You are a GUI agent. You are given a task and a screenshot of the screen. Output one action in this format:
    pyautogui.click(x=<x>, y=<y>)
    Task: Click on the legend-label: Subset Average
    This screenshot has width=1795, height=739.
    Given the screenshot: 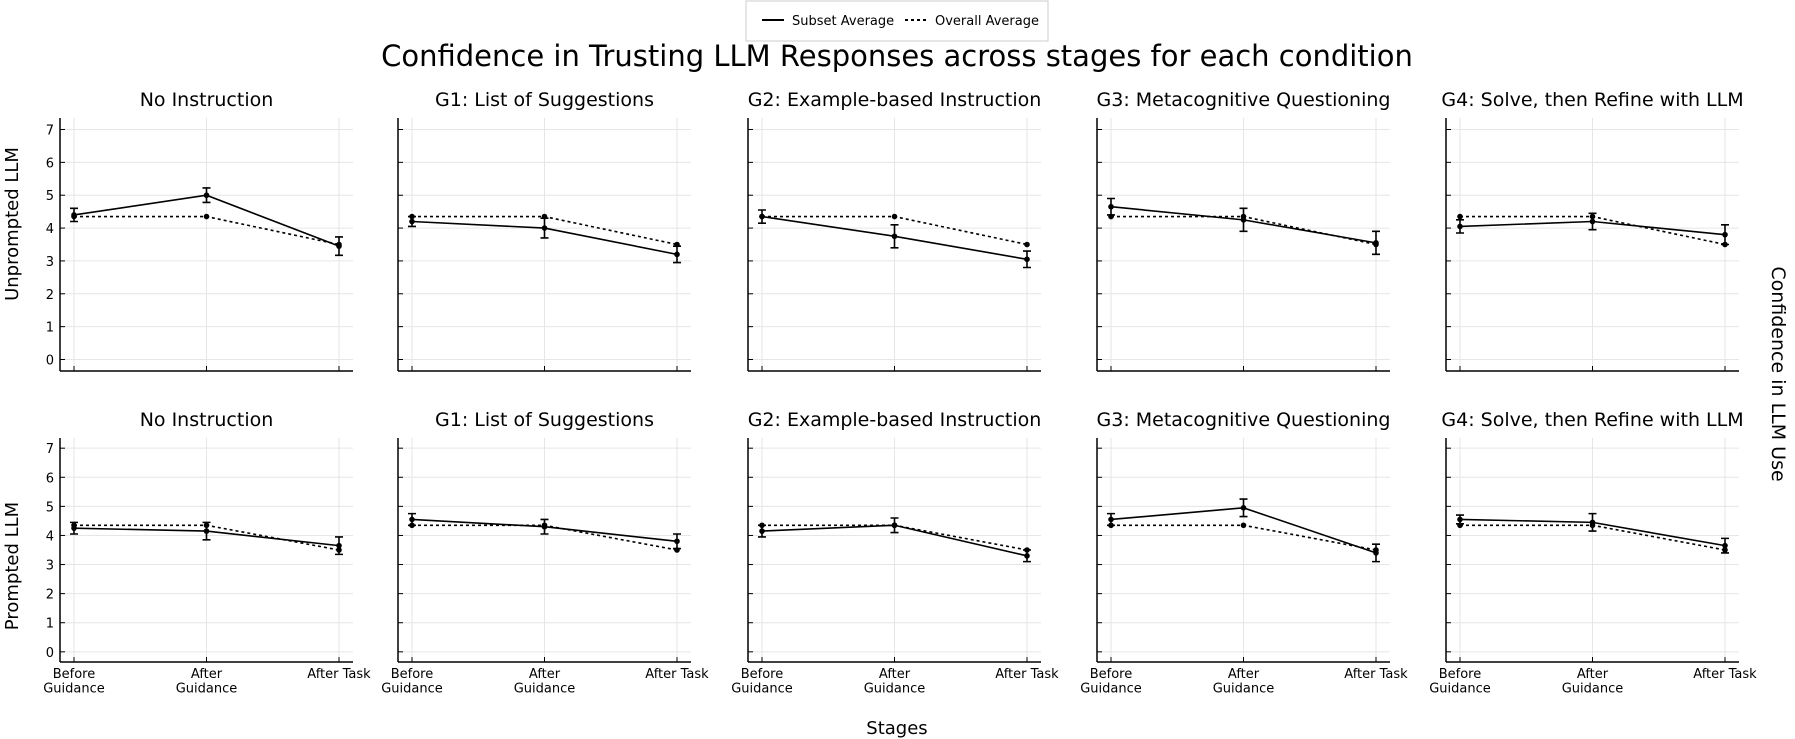 What is the action you would take?
    pyautogui.click(x=843, y=21)
    